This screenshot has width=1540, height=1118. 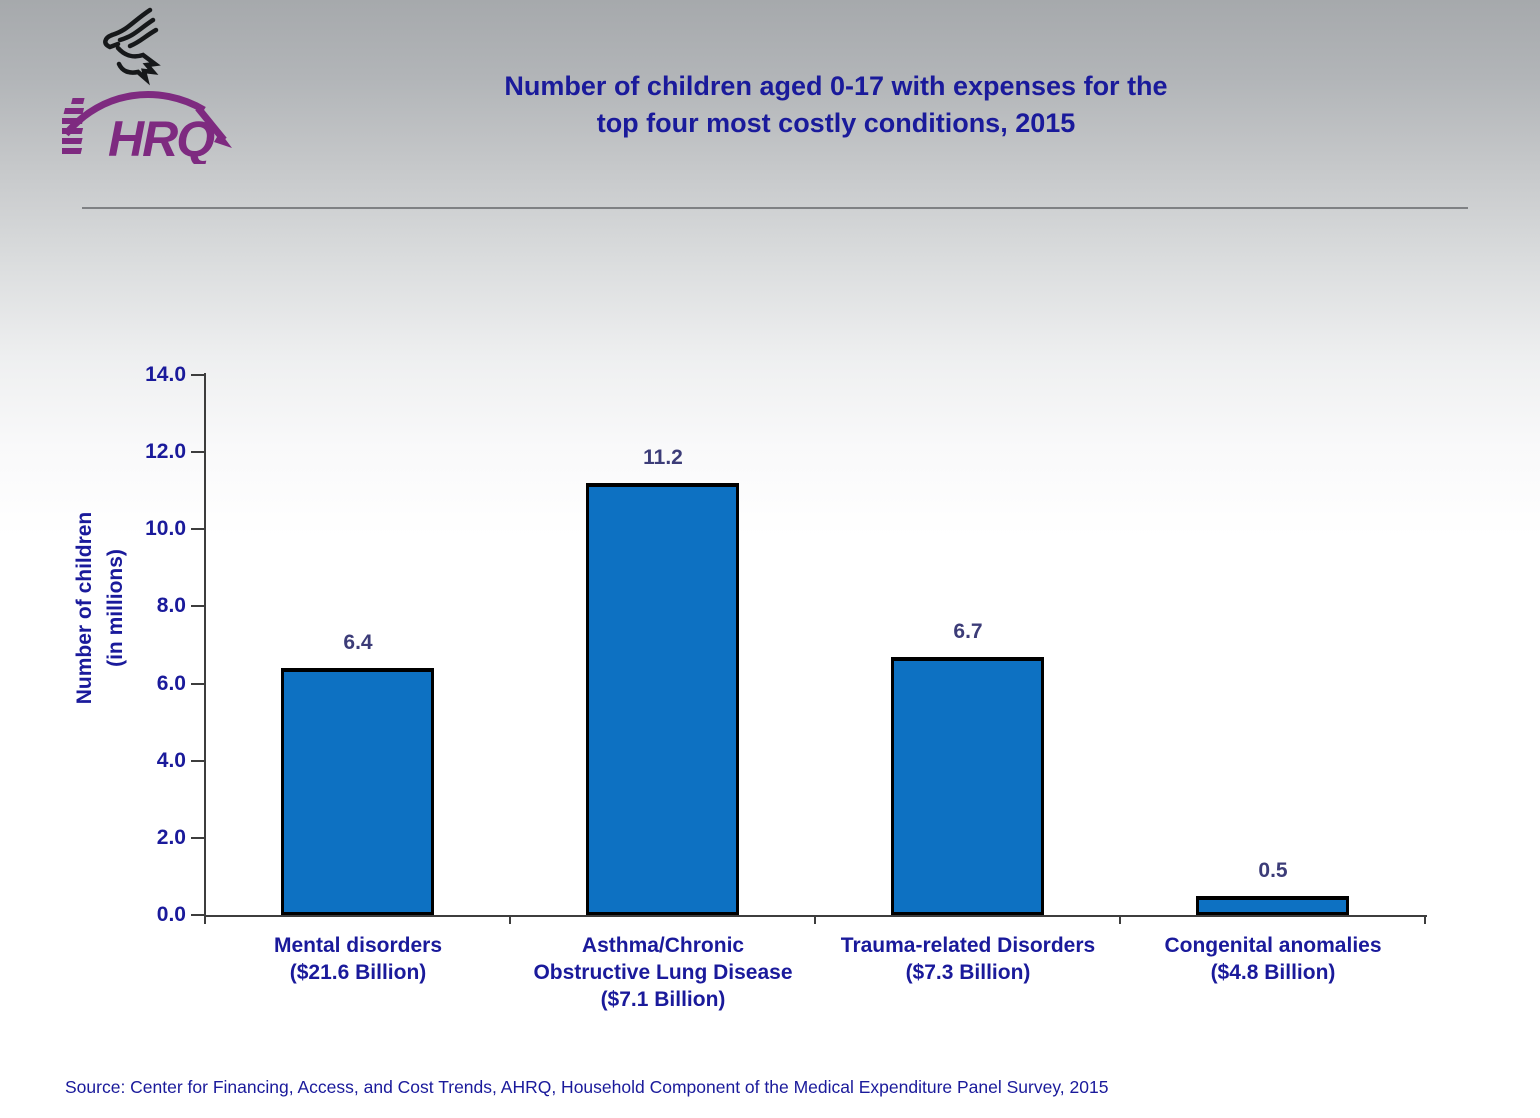 I want to click on y-tick-label: 2.0, so click(x=171, y=837).